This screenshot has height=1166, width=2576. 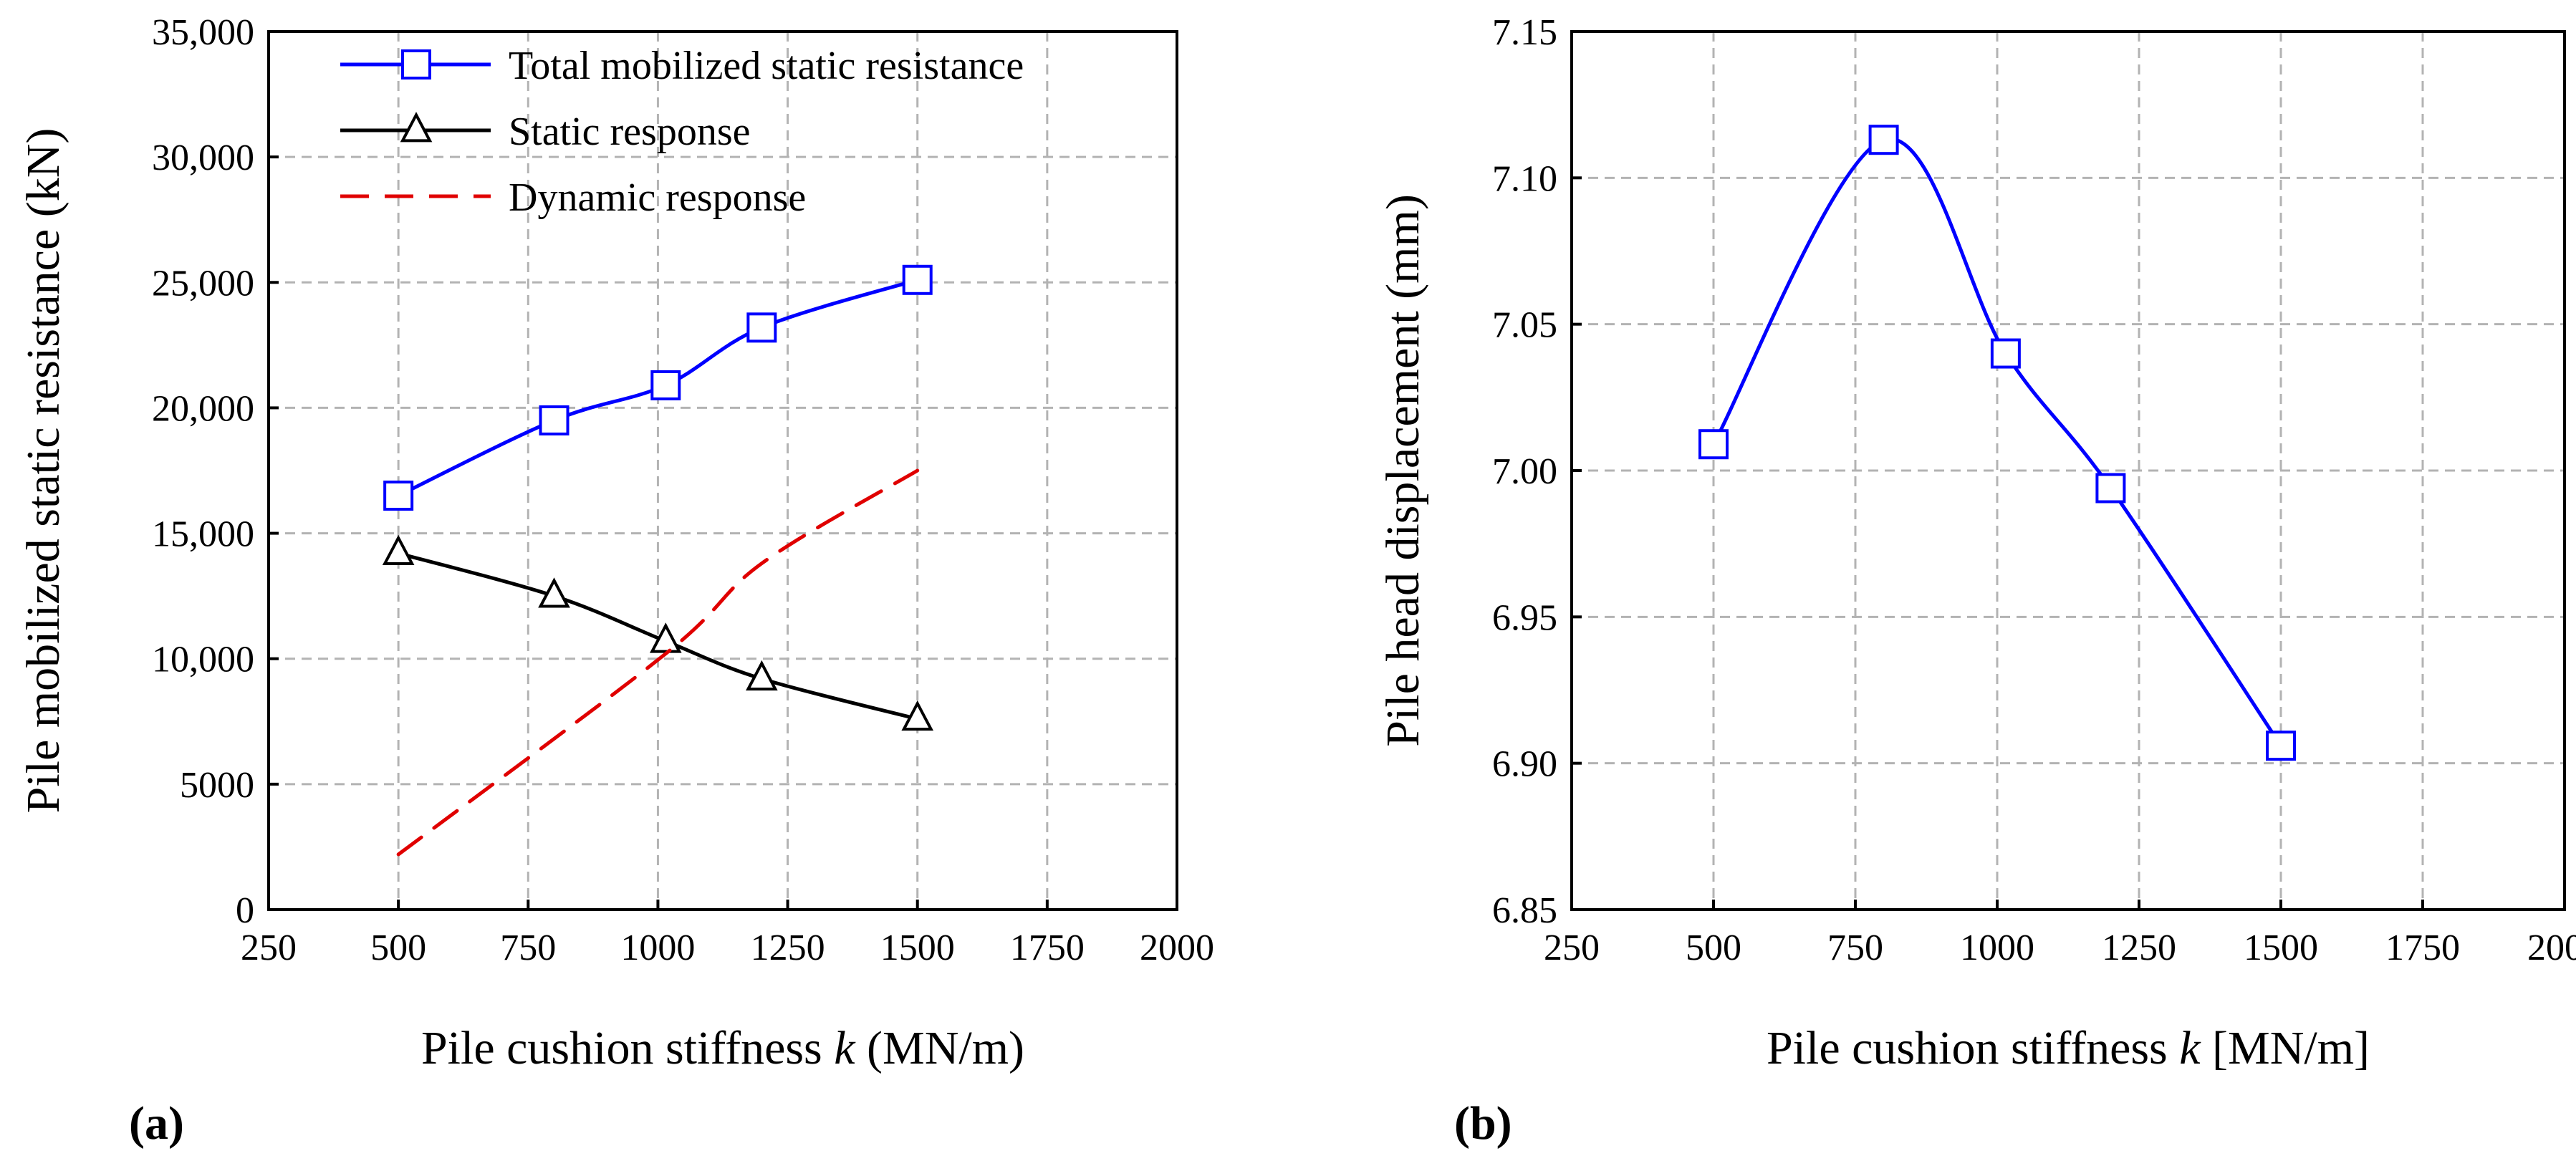 What do you see at coordinates (203, 408) in the screenshot?
I see `y-tick-label: 20,000` at bounding box center [203, 408].